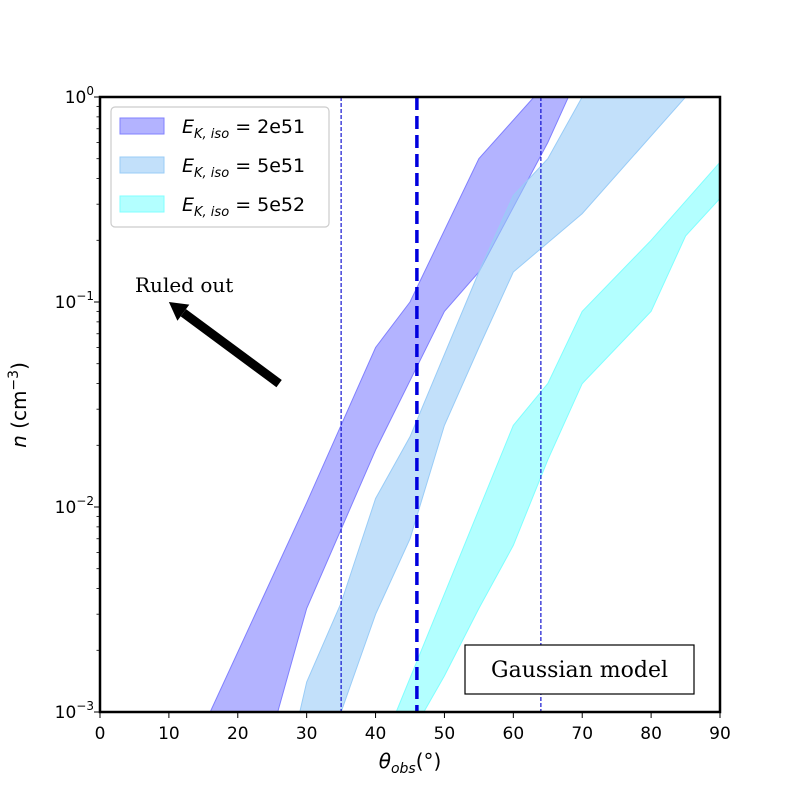 Image resolution: width=800 pixels, height=800 pixels. What do you see at coordinates (79, 96) in the screenshot?
I see `y-tick-label: 10⁰` at bounding box center [79, 96].